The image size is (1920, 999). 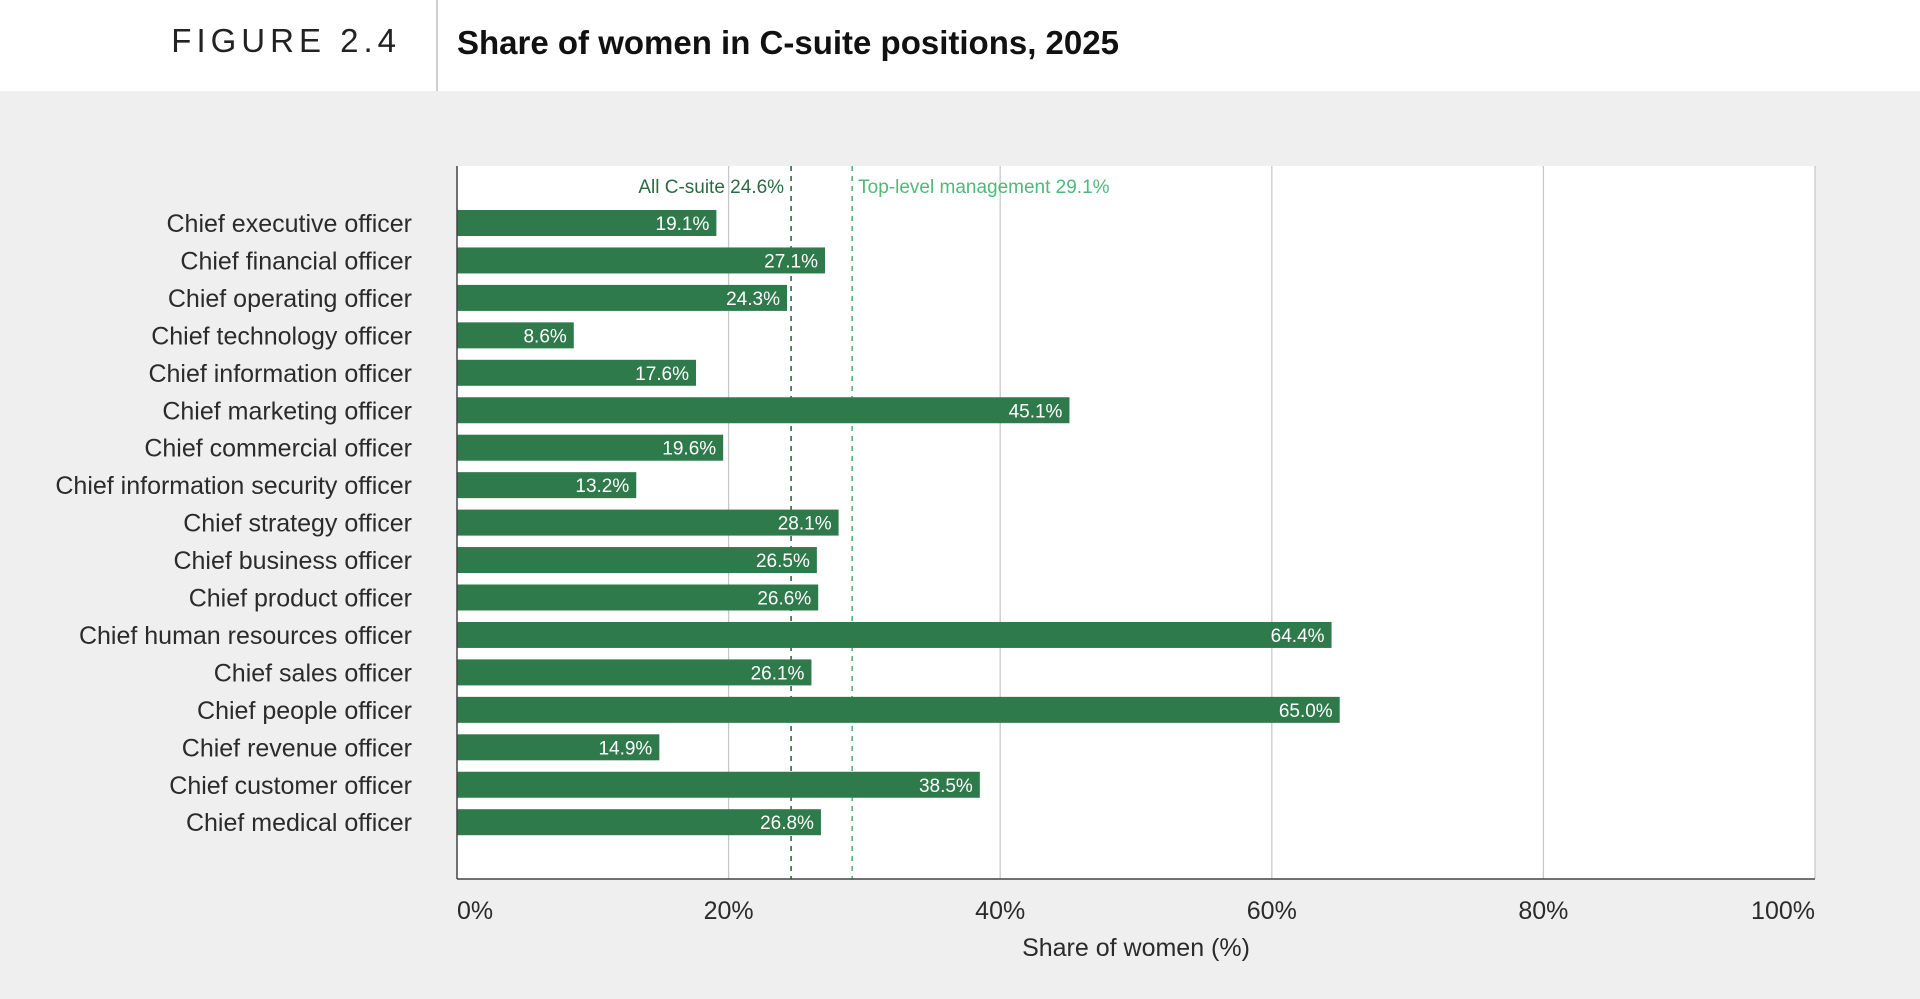 I want to click on x-axis-title: Share of women (%), so click(x=1136, y=948).